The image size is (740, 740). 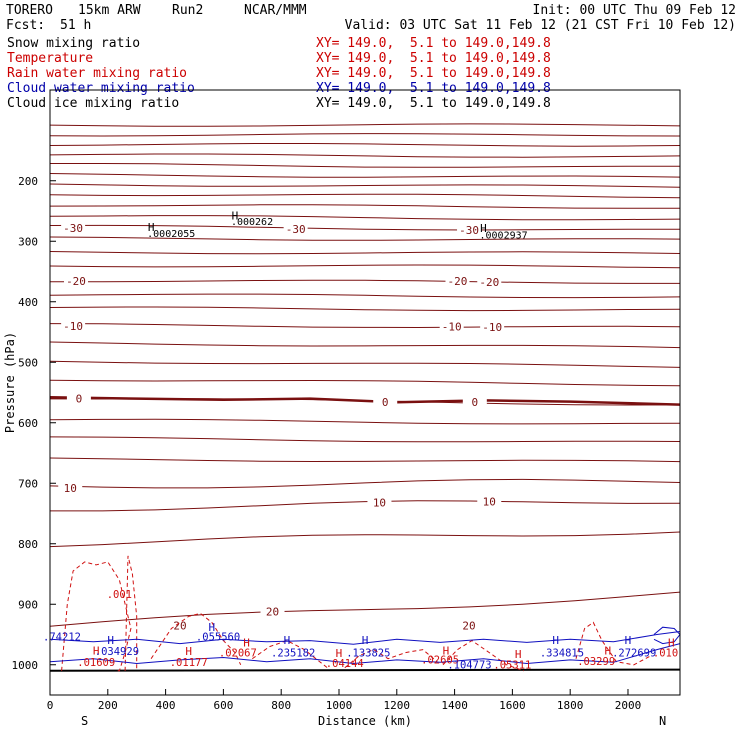 What do you see at coordinates (74, 43) in the screenshot?
I see `field-name-snow: Snow mixing ratio` at bounding box center [74, 43].